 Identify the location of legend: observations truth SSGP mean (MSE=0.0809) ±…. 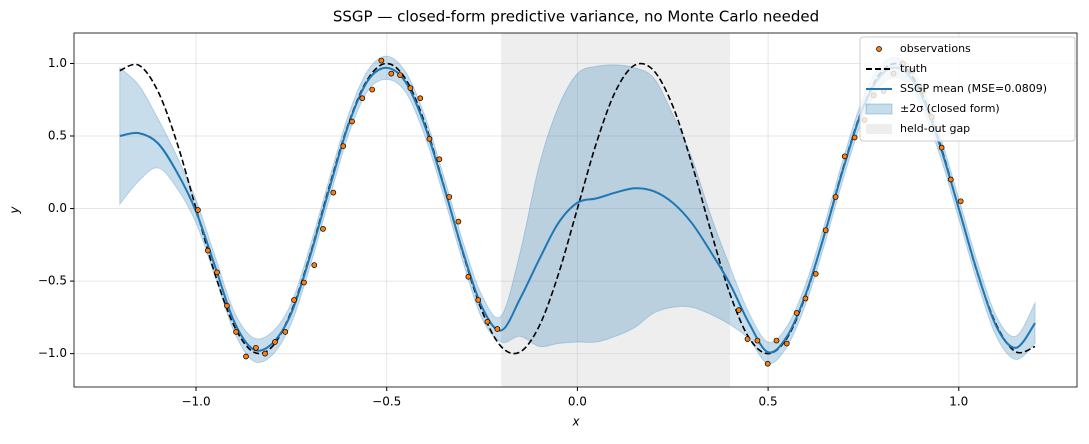
(967, 89).